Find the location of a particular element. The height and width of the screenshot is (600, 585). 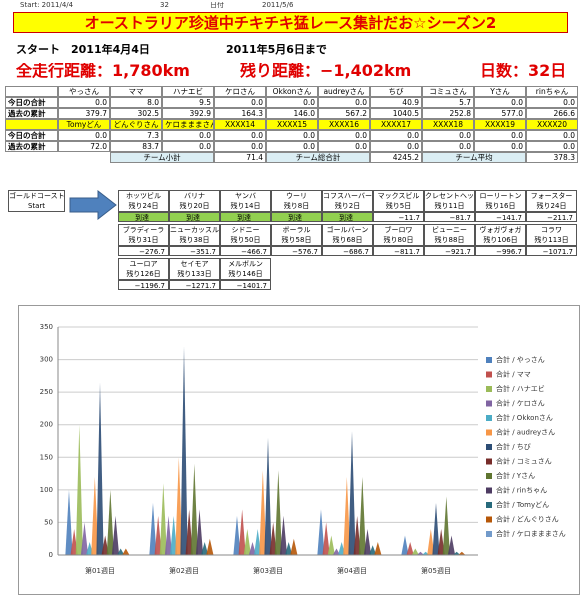

stop-days: 残り16日 is located at coordinates (500, 206).